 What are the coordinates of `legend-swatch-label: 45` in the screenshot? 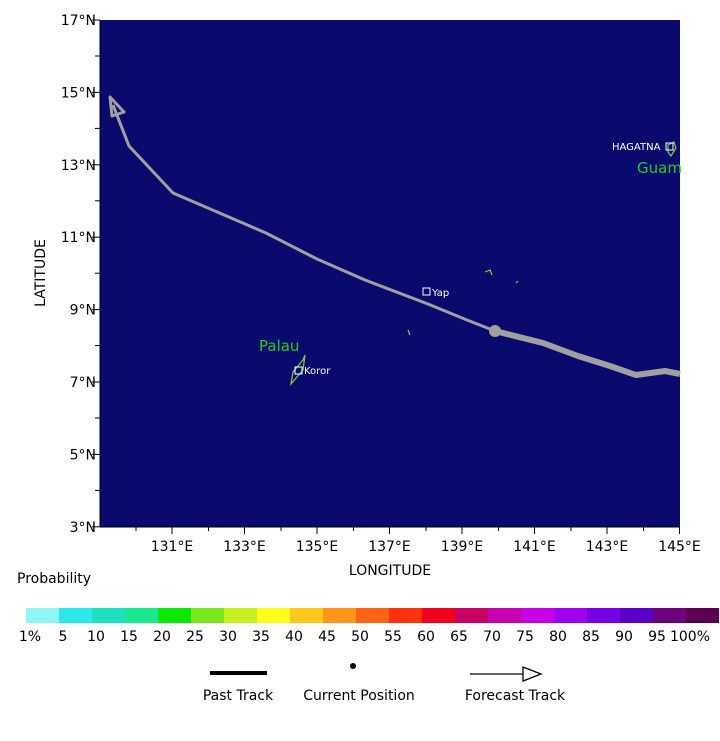 It's located at (327, 637).